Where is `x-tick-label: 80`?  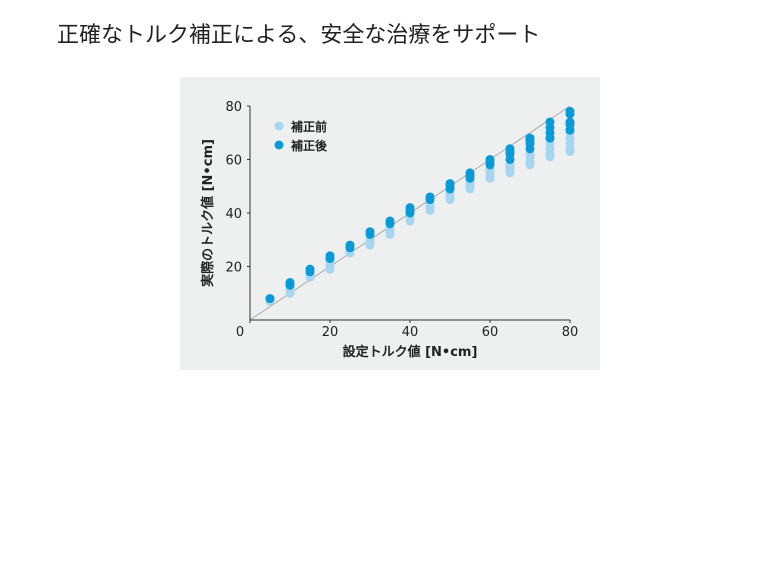
x-tick-label: 80 is located at coordinates (570, 332).